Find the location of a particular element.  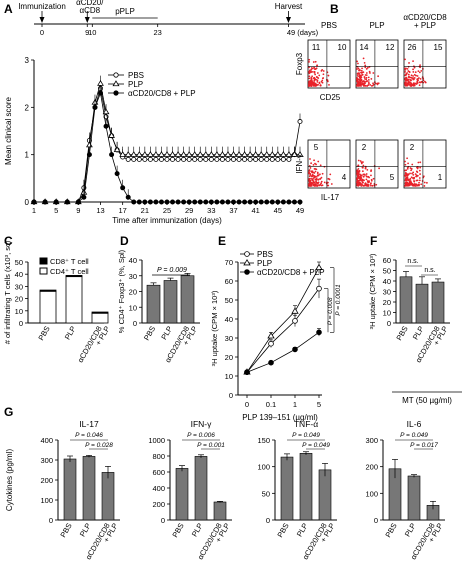

x-tick-label: PLP is located at coordinates (410, 530).